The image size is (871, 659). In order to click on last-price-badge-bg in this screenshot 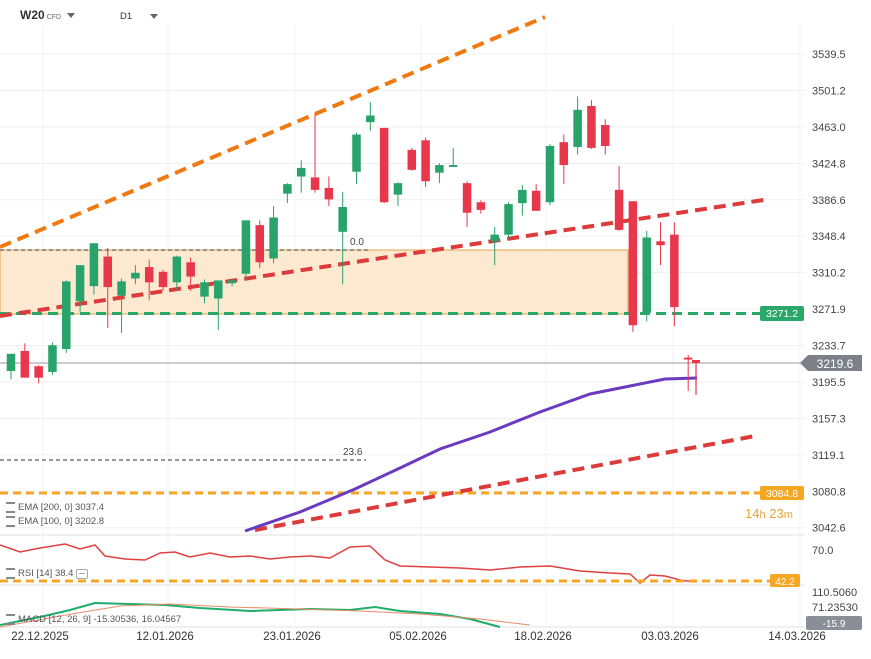, I will do `click(831, 363)`.